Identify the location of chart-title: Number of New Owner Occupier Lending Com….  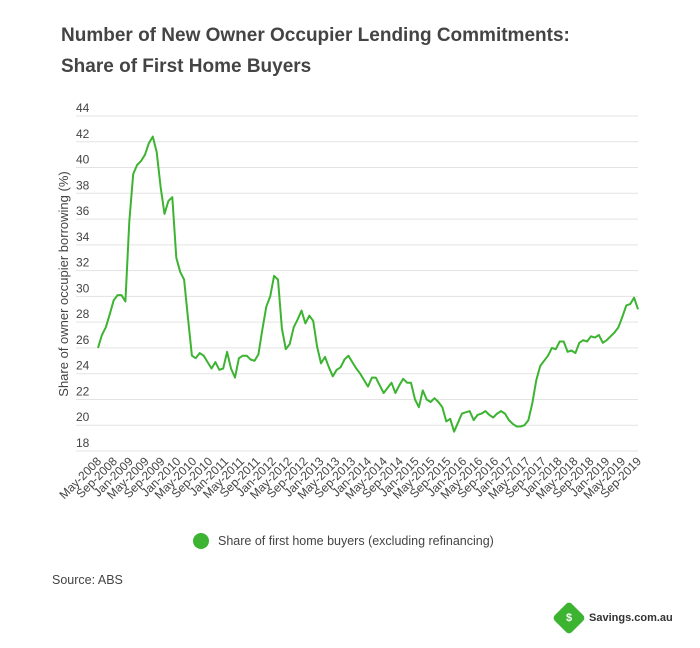
(315, 51).